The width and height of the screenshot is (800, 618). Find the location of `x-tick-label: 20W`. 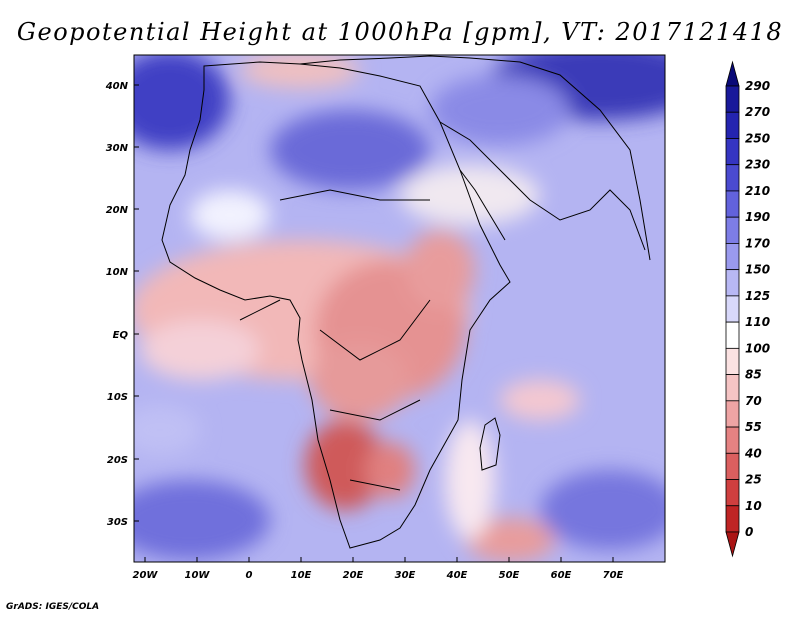

x-tick-label: 20W is located at coordinates (146, 575).